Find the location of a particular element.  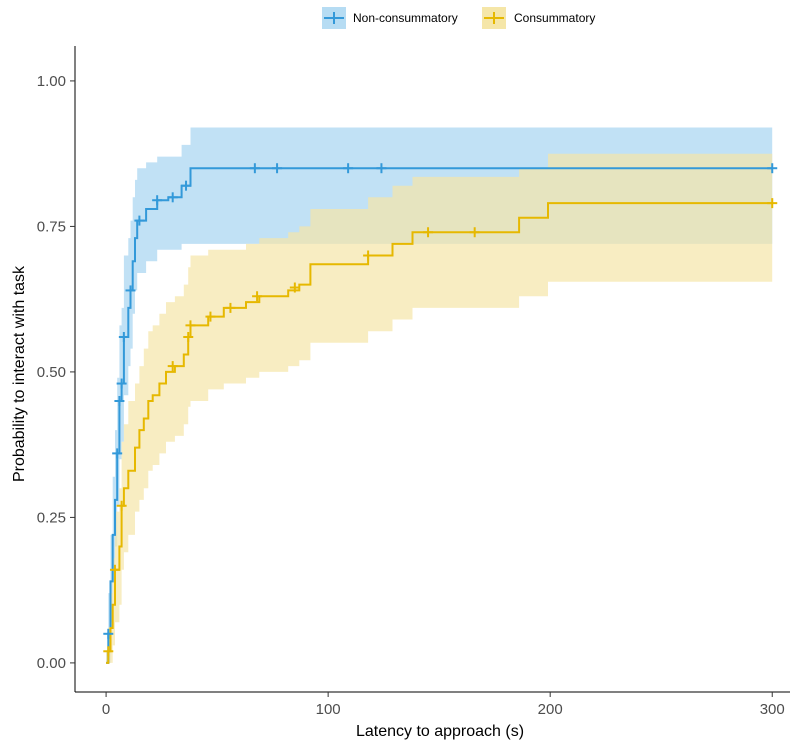

y-tick-label: 0.25 is located at coordinates (51, 517).